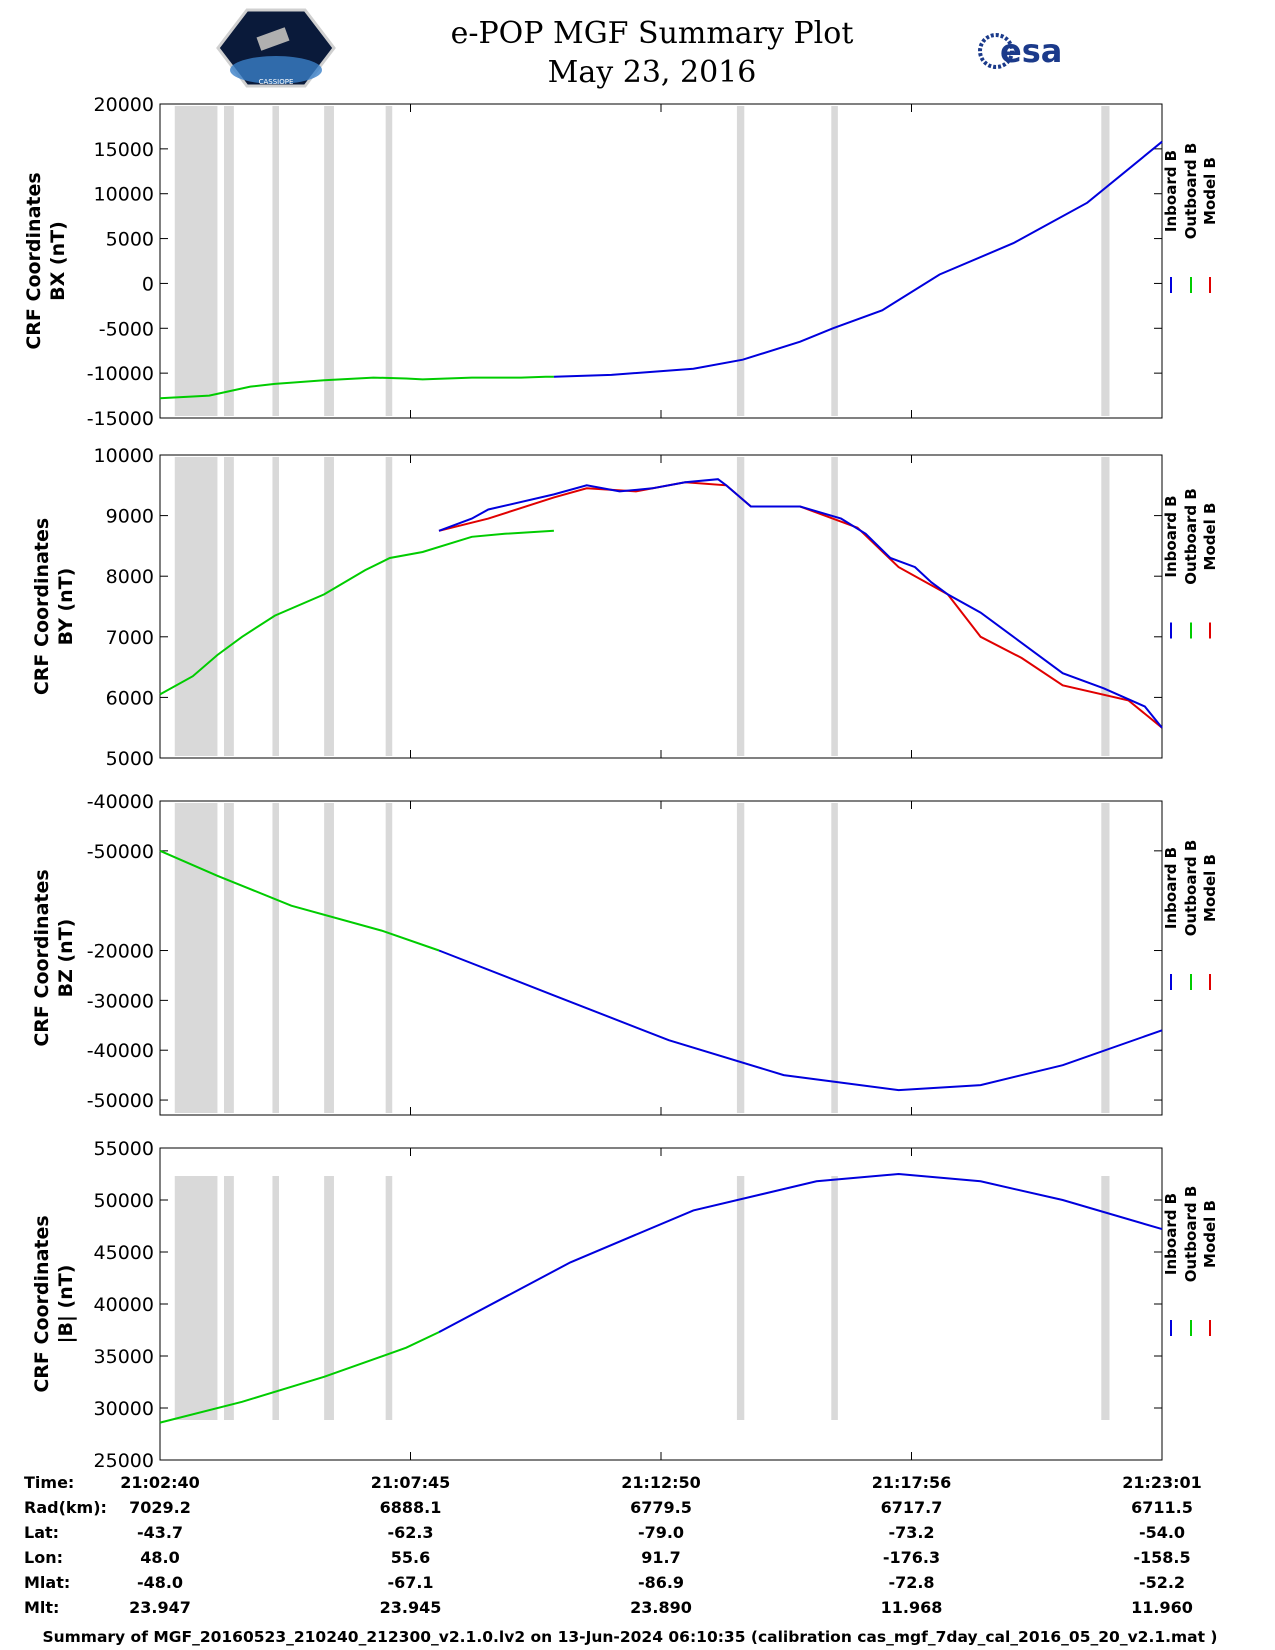 The height and width of the screenshot is (1650, 1275). Describe the element at coordinates (652, 72) in the screenshot. I see `page-date: May 23, 2016` at that location.